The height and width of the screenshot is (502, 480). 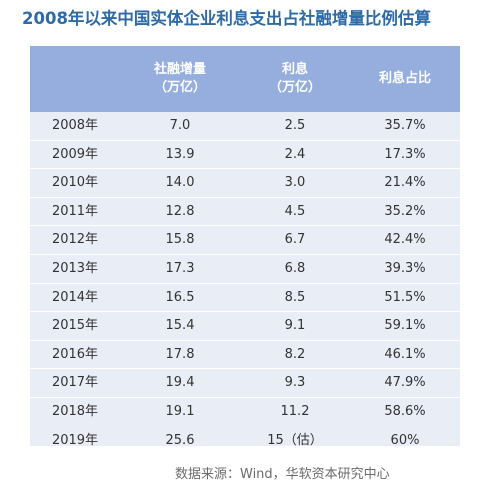 What do you see at coordinates (405, 411) in the screenshot?
I see `cell-ratio: 58.6%` at bounding box center [405, 411].